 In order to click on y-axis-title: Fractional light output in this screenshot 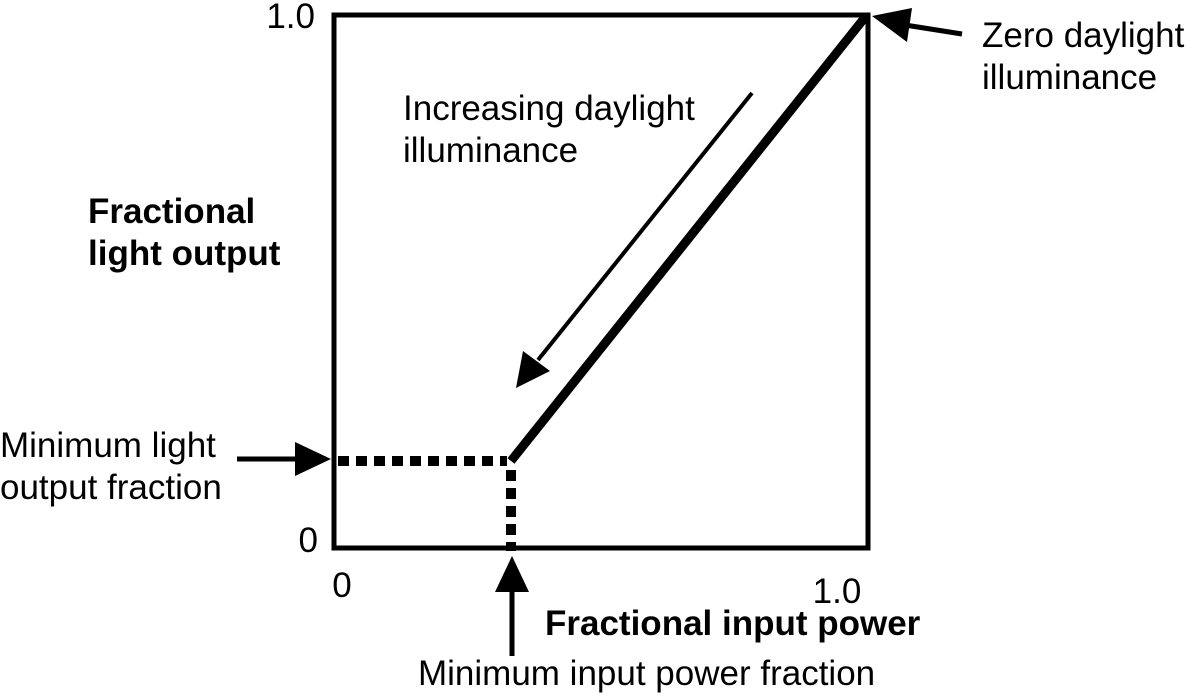, I will do `click(184, 232)`.